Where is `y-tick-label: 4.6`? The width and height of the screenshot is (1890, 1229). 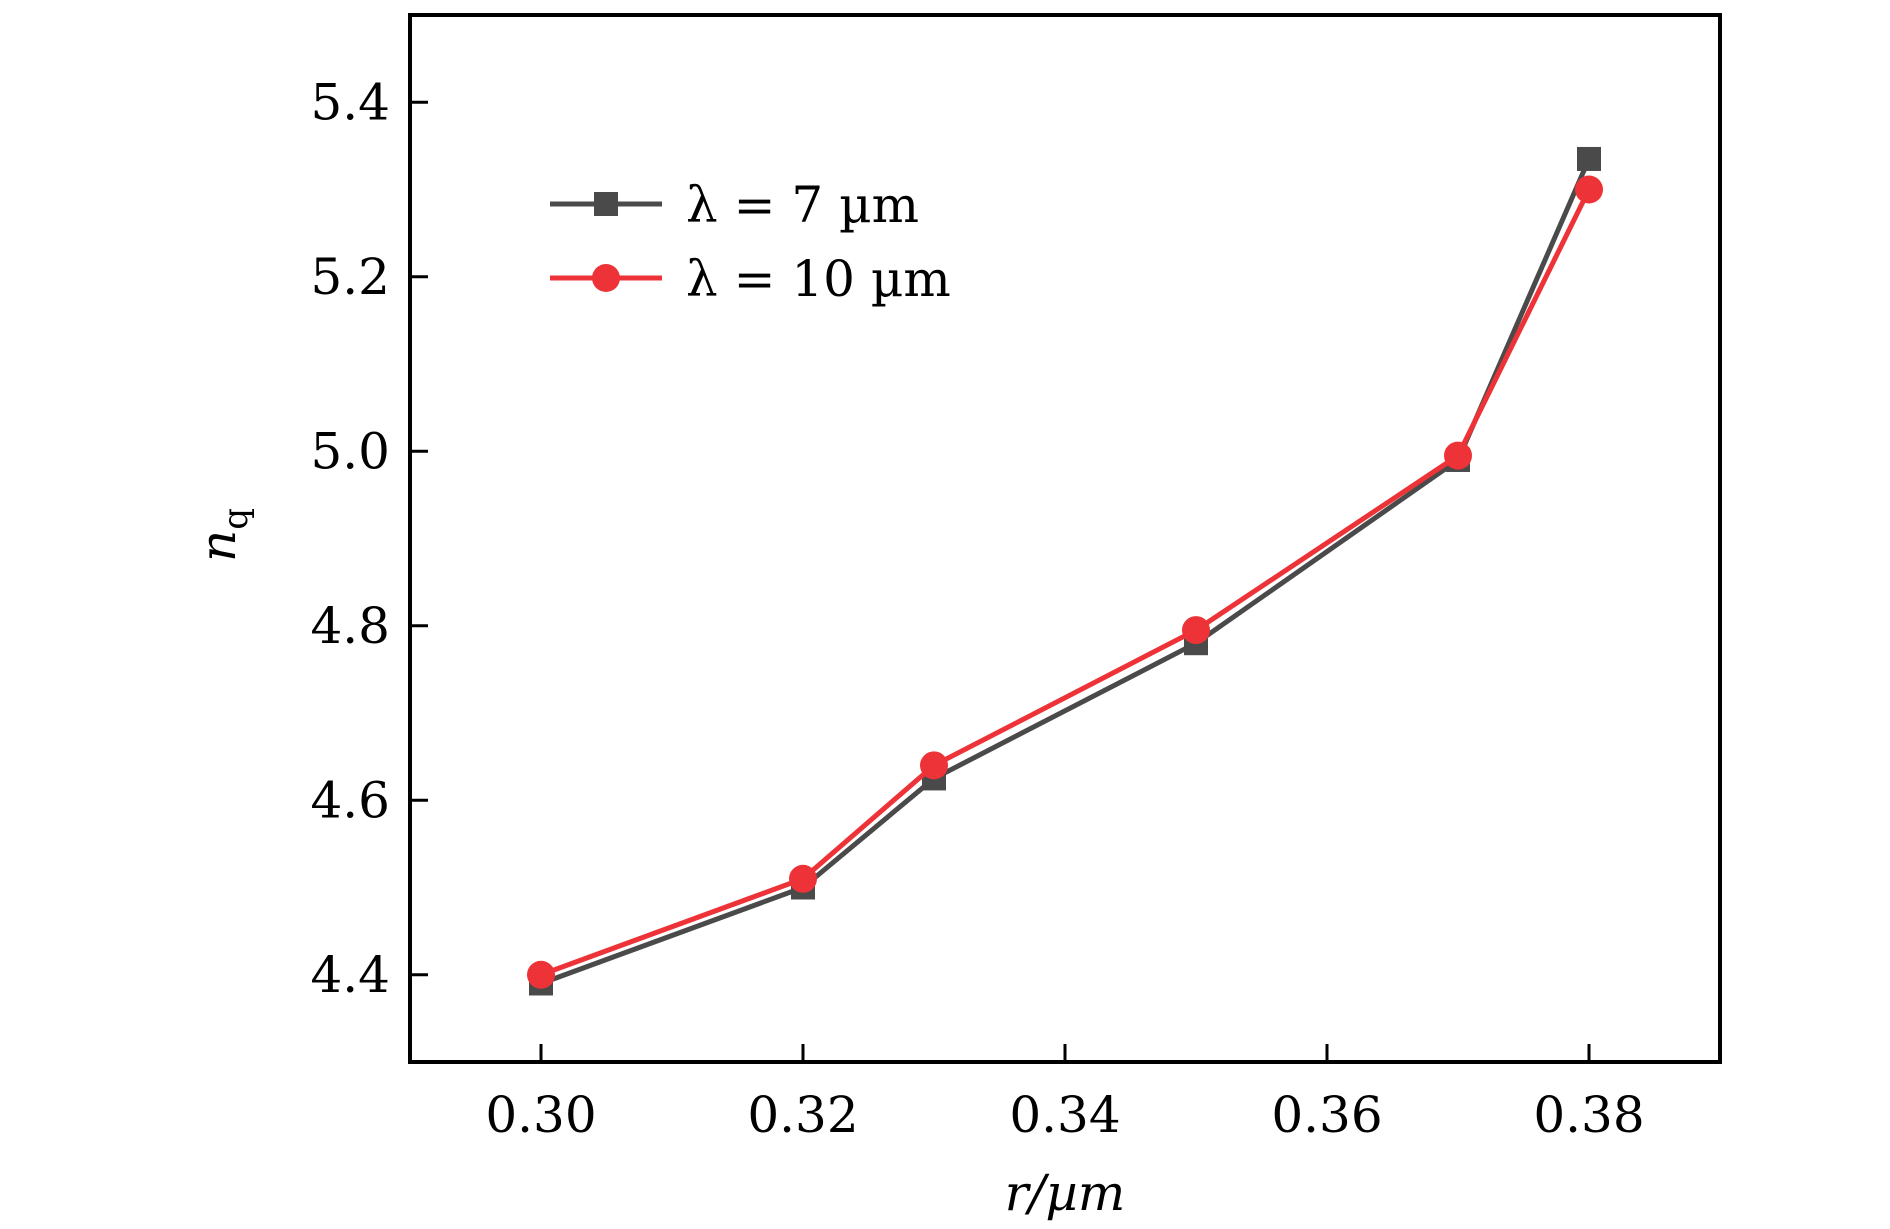 y-tick-label: 4.6 is located at coordinates (350, 800).